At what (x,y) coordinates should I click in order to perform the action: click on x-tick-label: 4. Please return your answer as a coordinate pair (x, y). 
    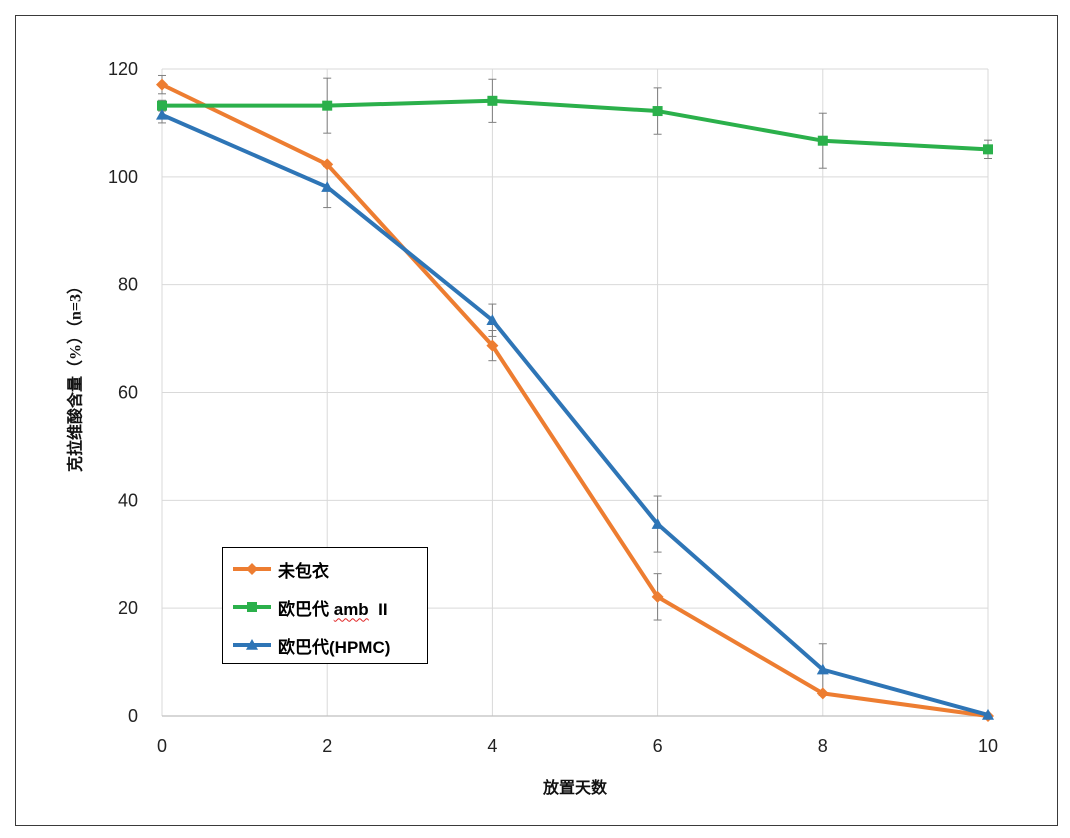
    Looking at the image, I should click on (492, 746).